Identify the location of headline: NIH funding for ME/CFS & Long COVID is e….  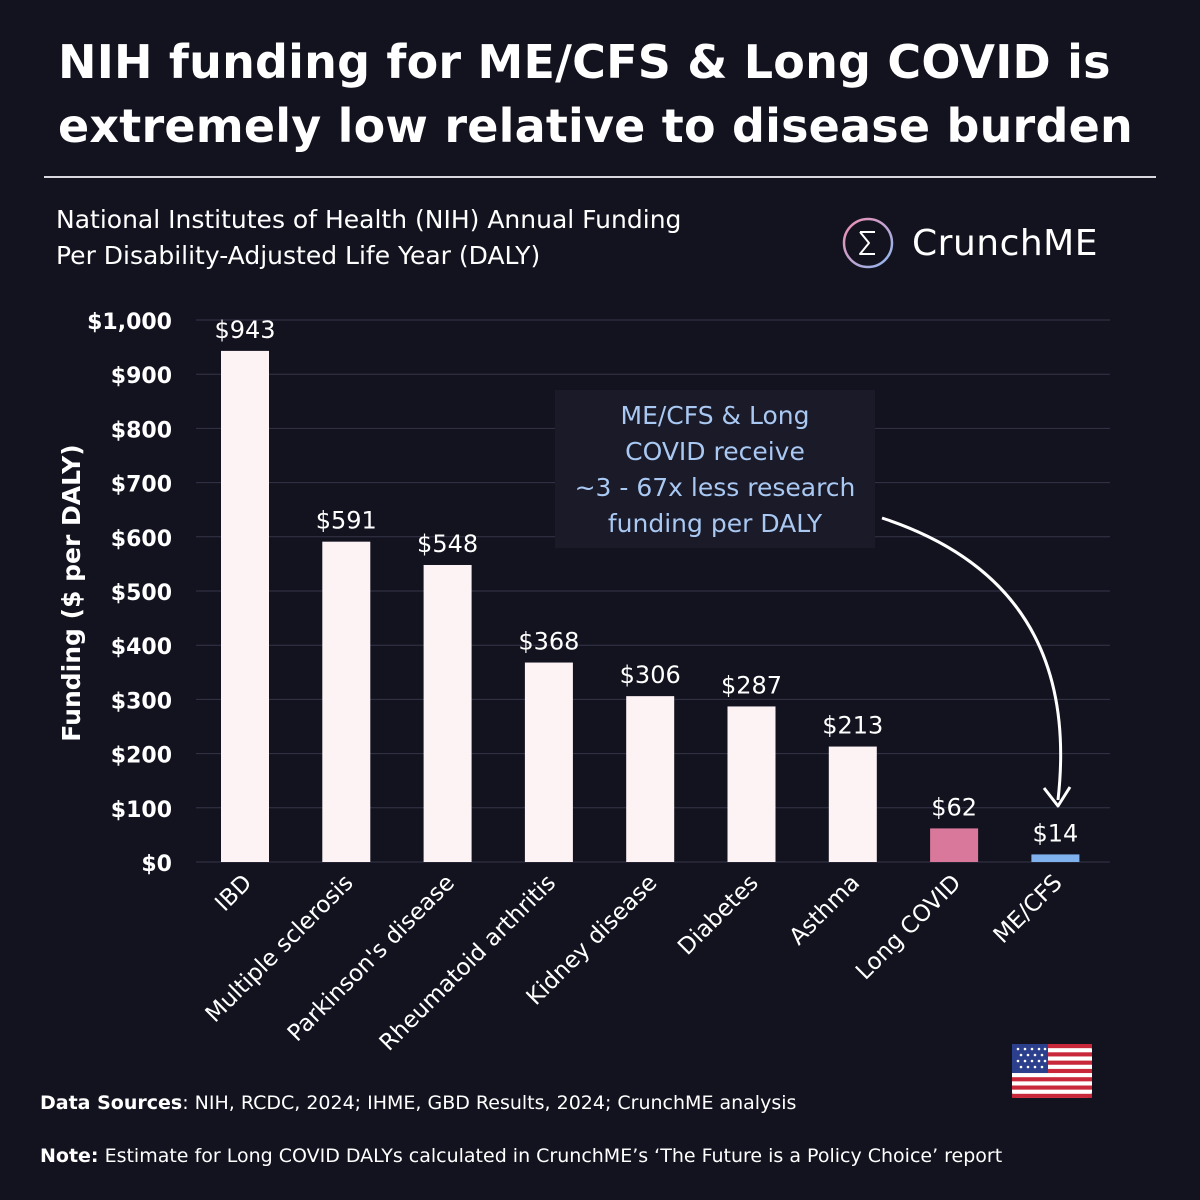
(608, 94).